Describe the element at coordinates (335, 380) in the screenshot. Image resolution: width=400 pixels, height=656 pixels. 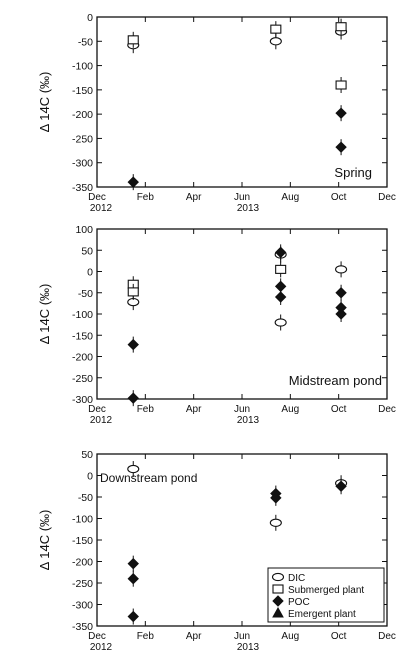
I see `panel-annotation: Midstream pond` at that location.